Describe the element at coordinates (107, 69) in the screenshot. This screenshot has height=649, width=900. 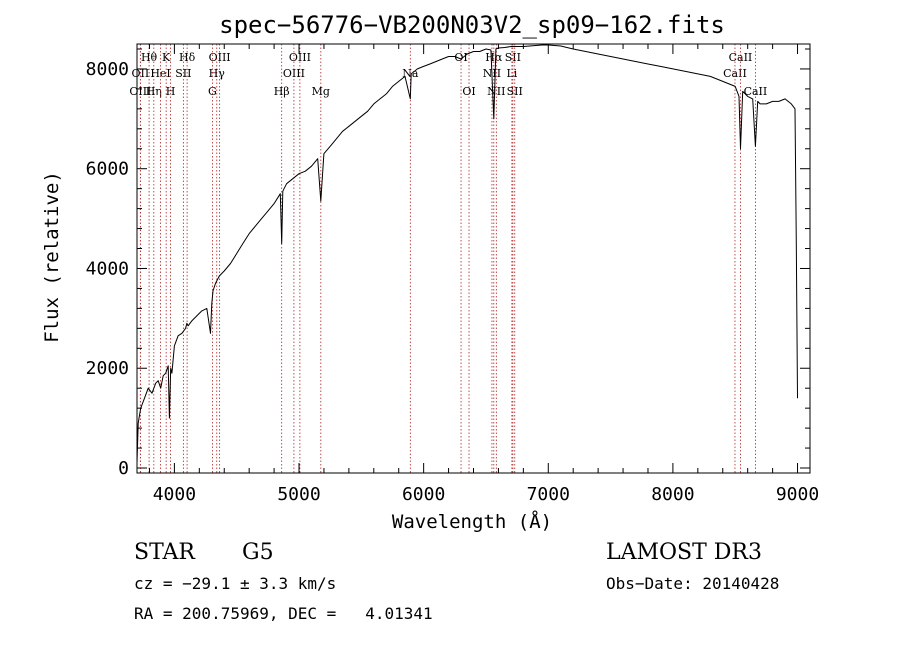
I see `y-tick-label: 8000` at that location.